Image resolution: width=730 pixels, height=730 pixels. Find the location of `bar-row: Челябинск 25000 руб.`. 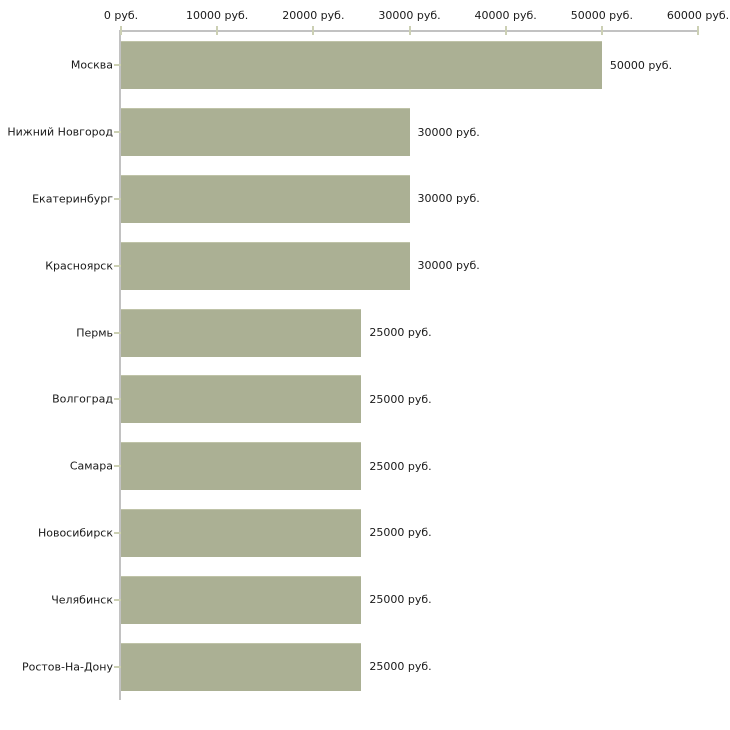

bar-row: Челябинск 25000 руб. is located at coordinates (374, 599).